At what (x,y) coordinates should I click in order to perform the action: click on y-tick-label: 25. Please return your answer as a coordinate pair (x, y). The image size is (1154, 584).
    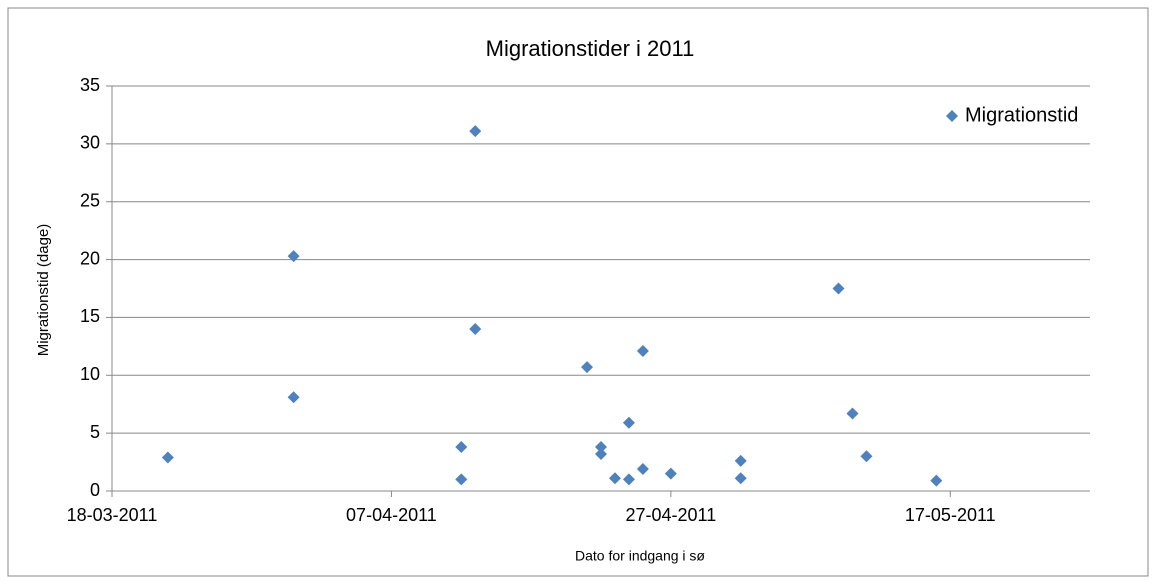
    Looking at the image, I should click on (90, 200).